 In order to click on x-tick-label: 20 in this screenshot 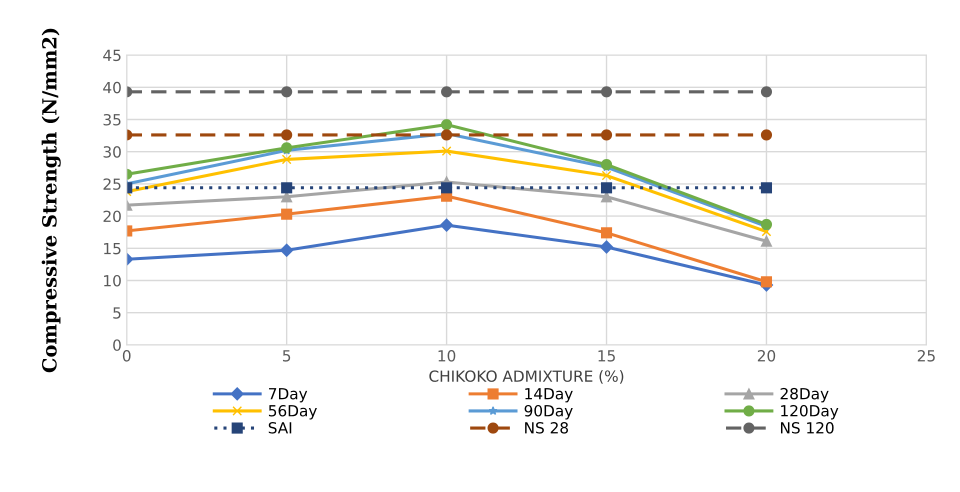, I will do `click(767, 356)`.